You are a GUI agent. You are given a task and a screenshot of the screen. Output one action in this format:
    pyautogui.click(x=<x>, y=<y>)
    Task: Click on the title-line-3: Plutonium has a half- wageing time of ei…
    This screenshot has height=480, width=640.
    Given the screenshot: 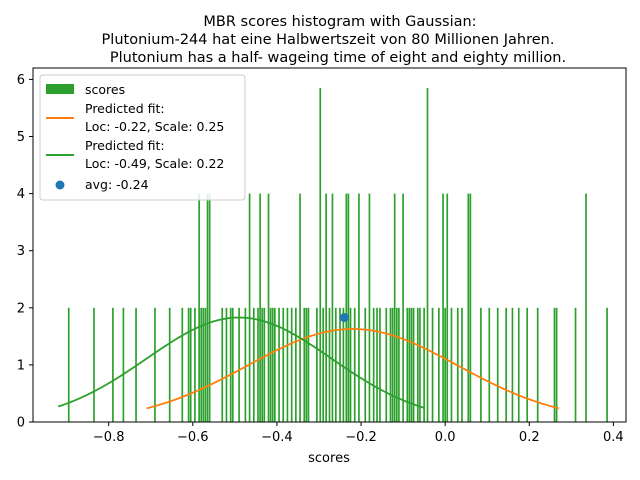 What is the action you would take?
    pyautogui.click(x=338, y=58)
    